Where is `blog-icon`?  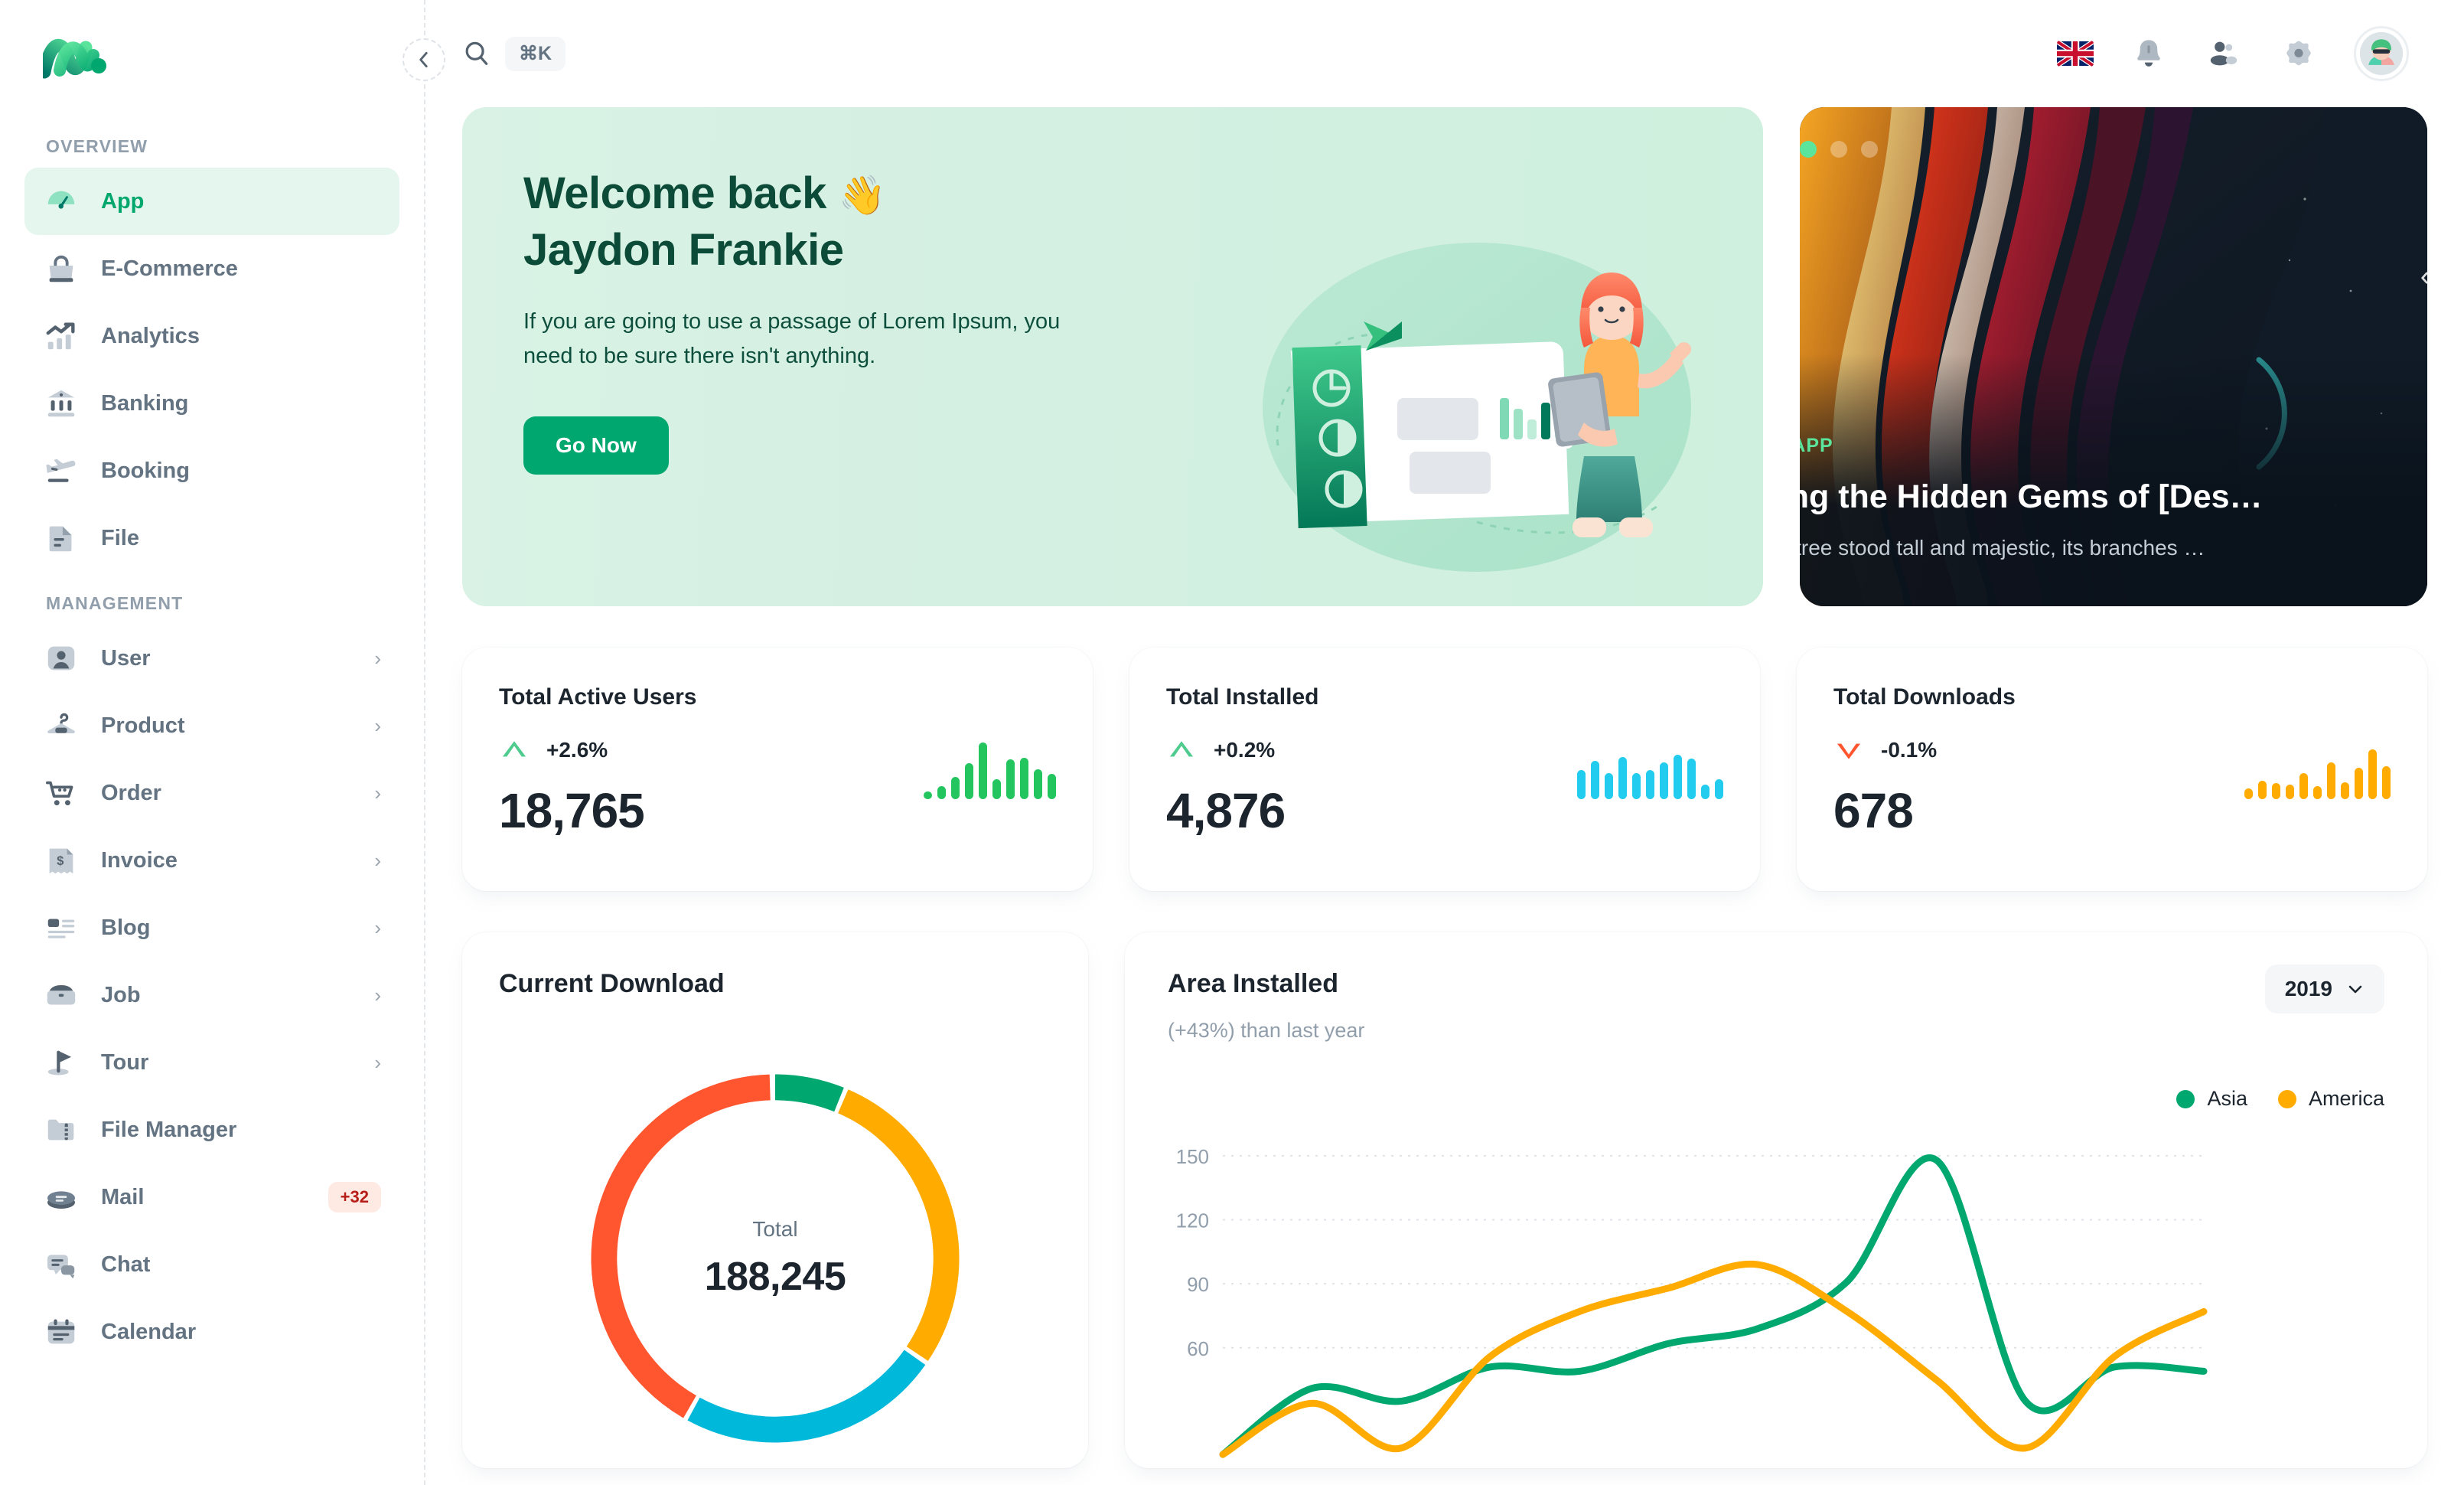 blog-icon is located at coordinates (62, 927).